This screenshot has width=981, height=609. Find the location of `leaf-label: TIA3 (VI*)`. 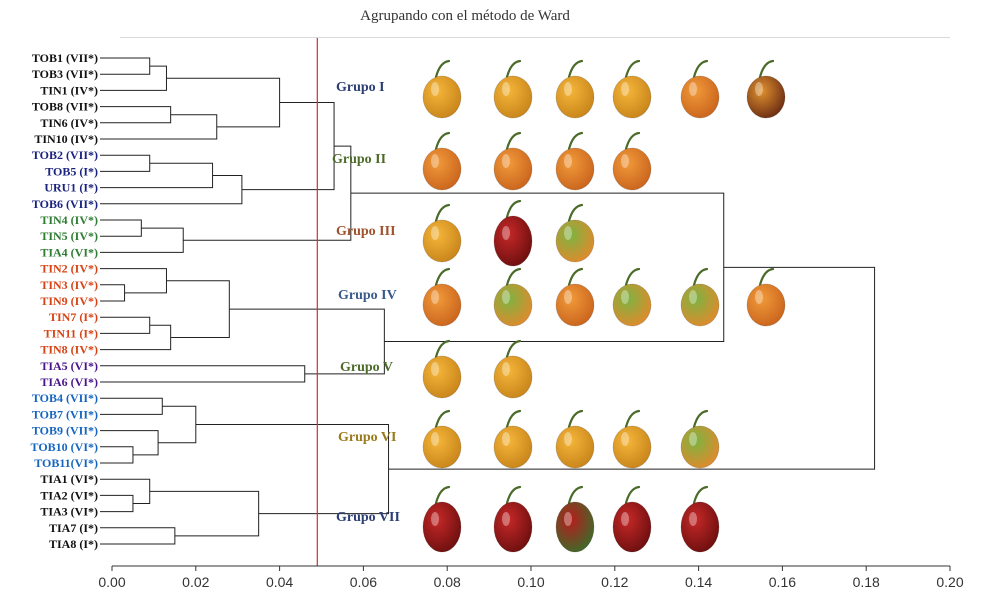

leaf-label: TIA3 (VI*) is located at coordinates (69, 512).